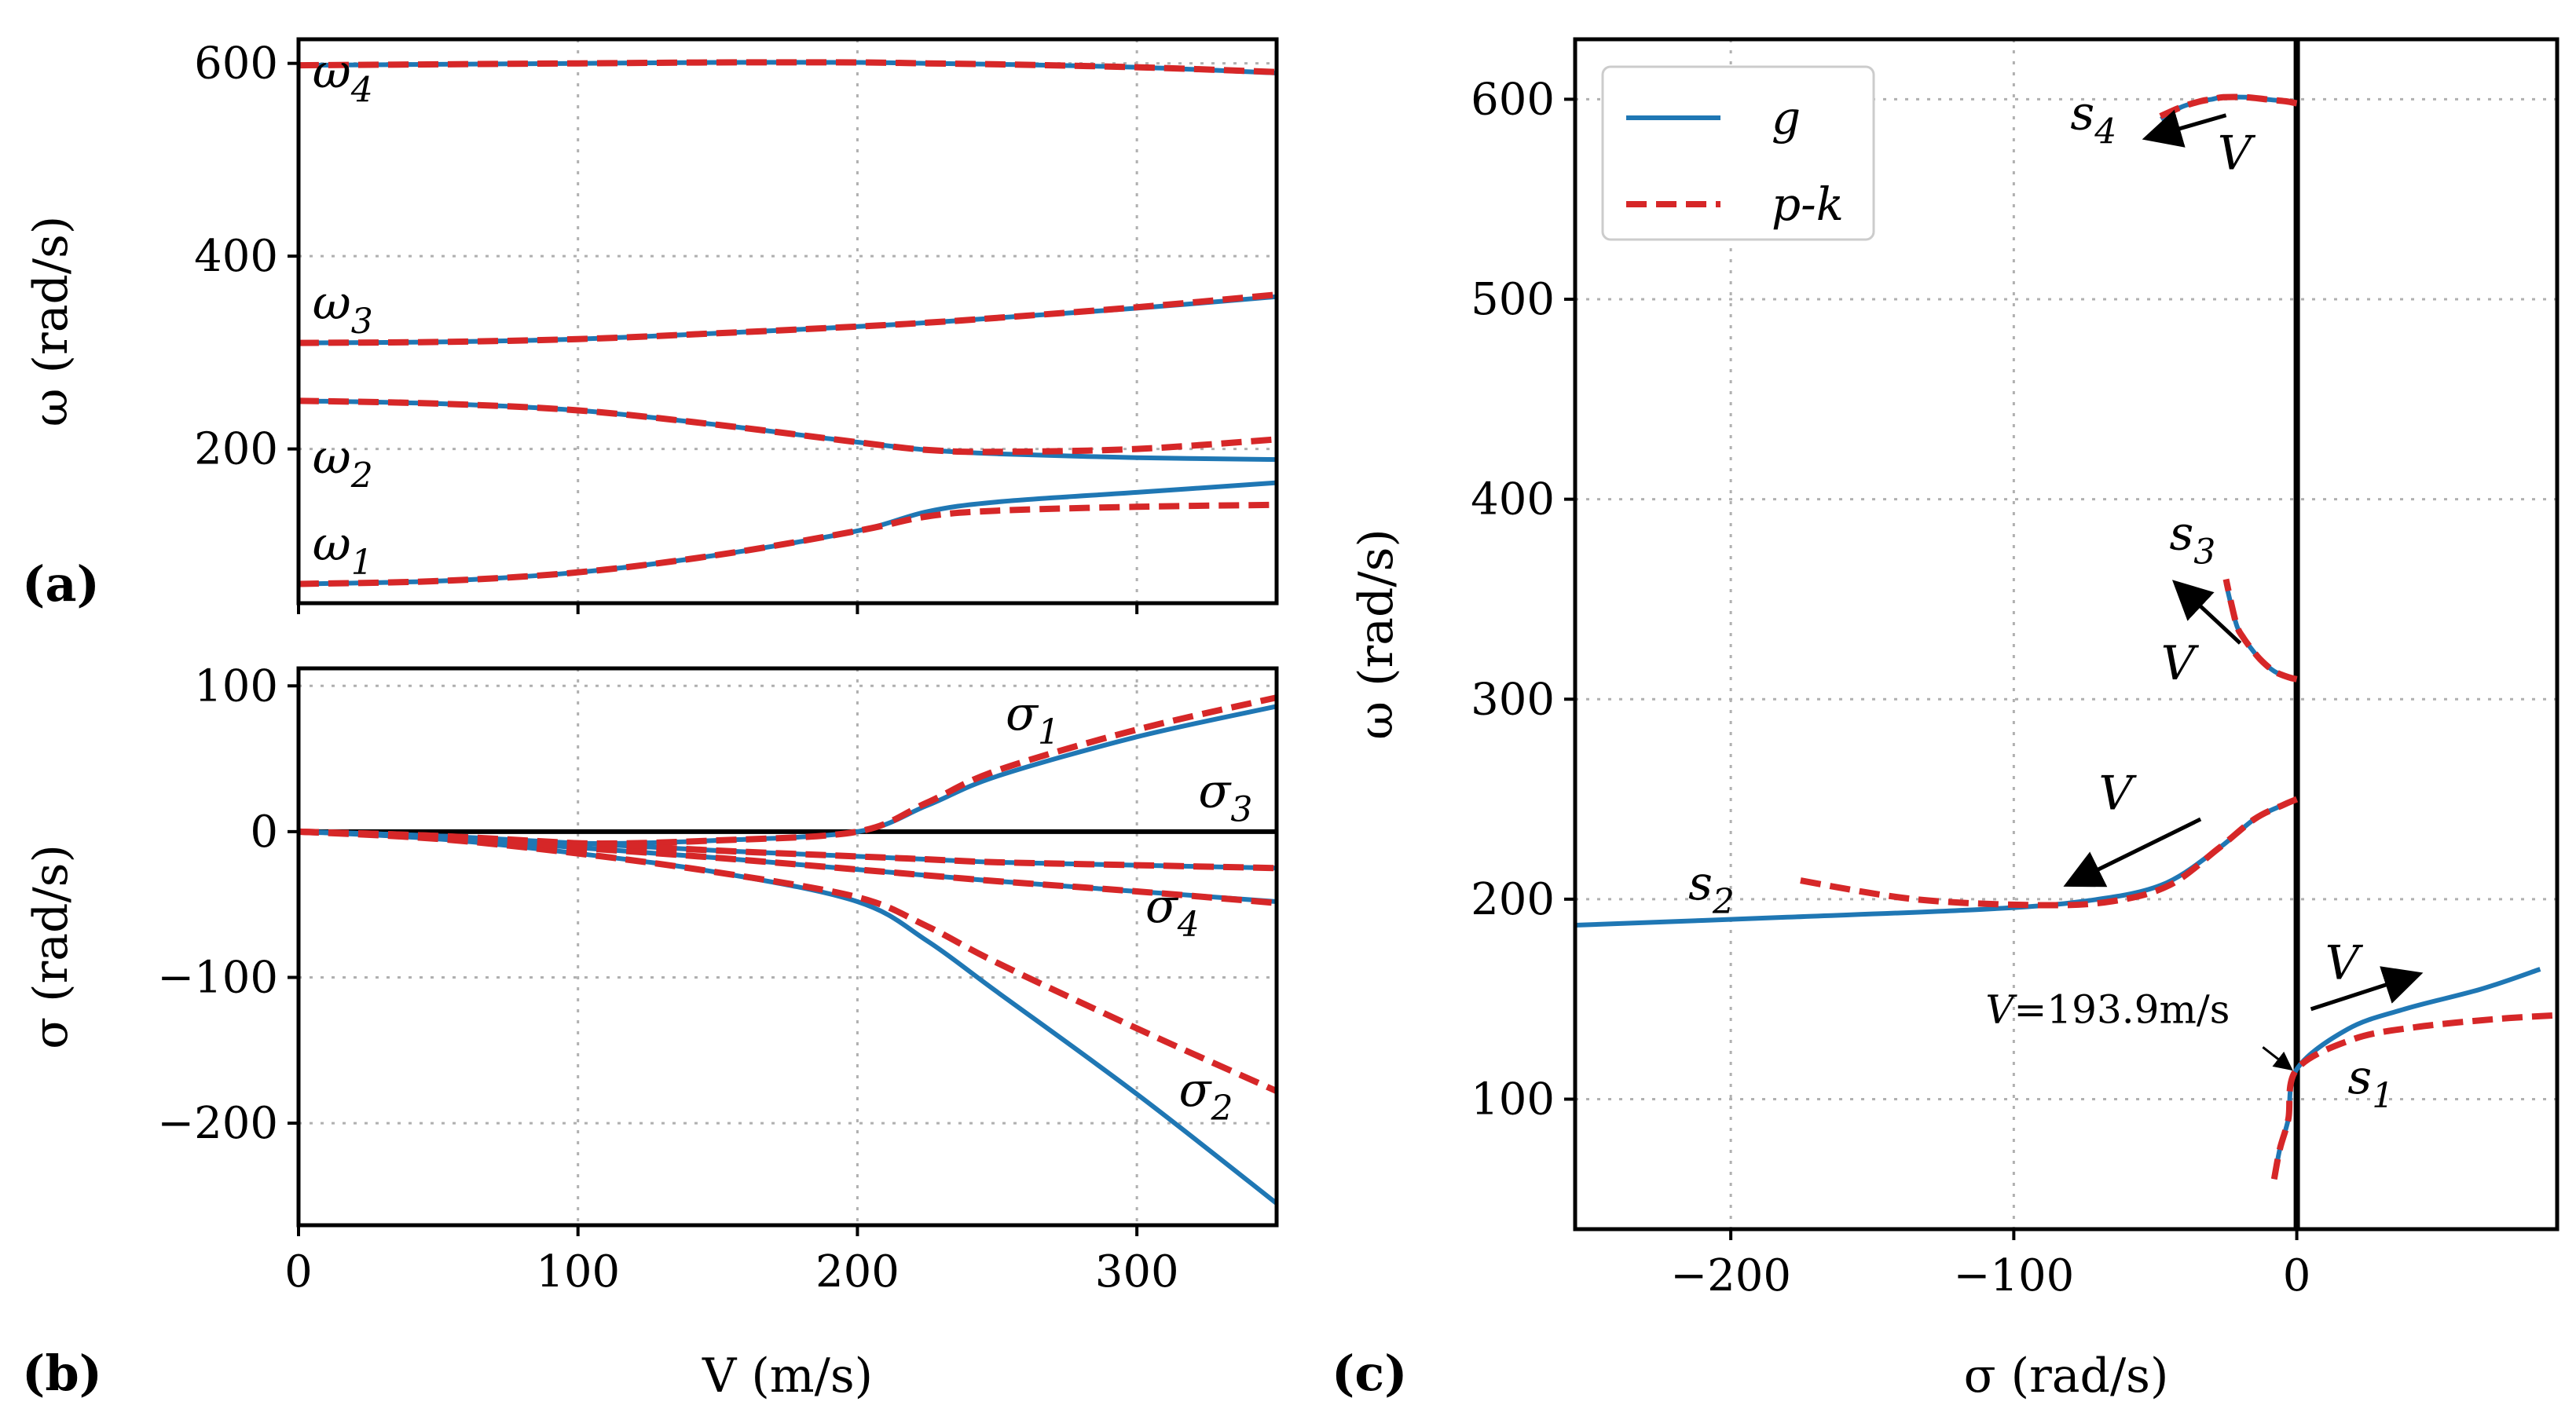 The image size is (2576, 1409). I want to click on series-line-σ4-p-k, so click(787, 867).